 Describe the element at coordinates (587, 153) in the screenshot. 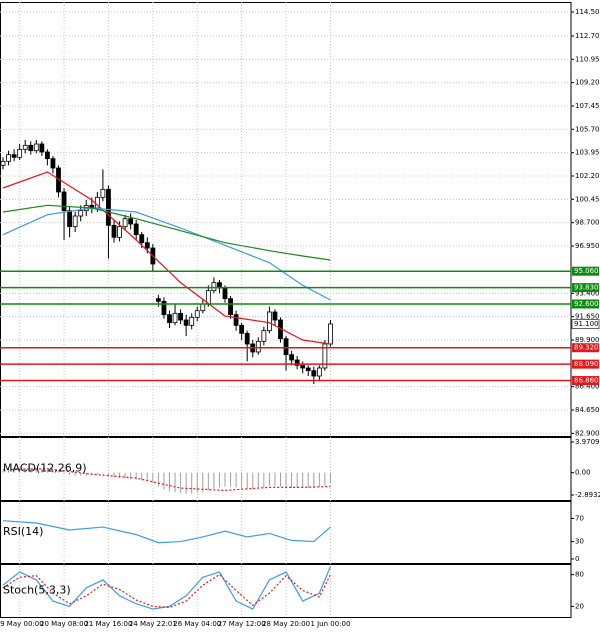

I see `y-tick-label: 103.950` at that location.